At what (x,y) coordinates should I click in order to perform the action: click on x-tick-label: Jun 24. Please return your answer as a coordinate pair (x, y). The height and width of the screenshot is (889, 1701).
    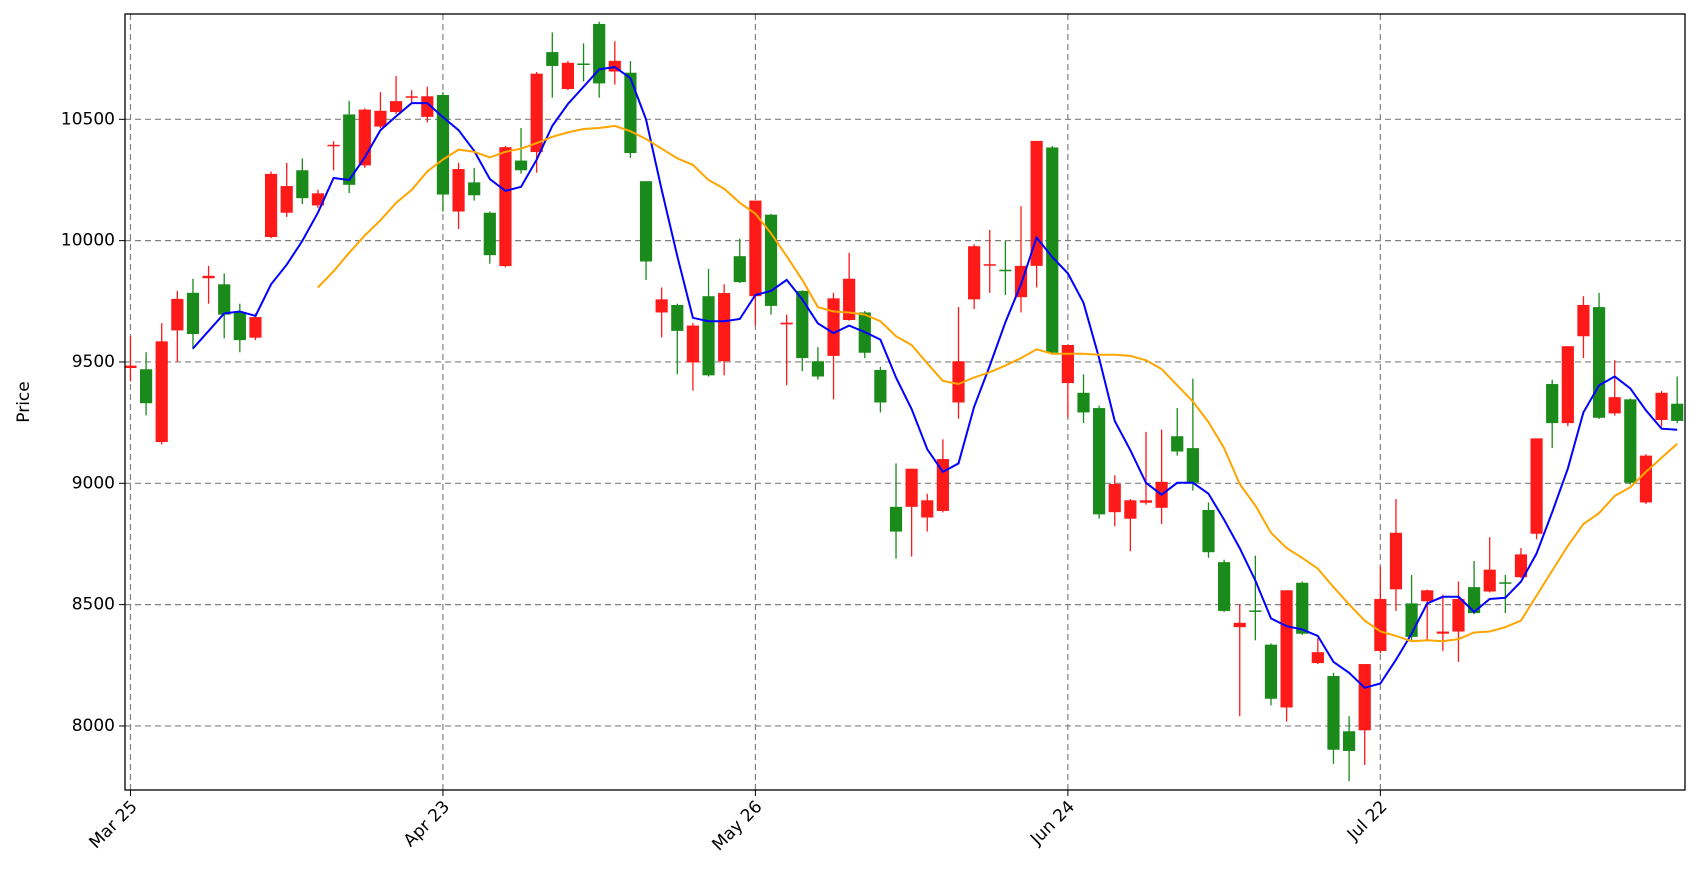
    Looking at the image, I should click on (1052, 823).